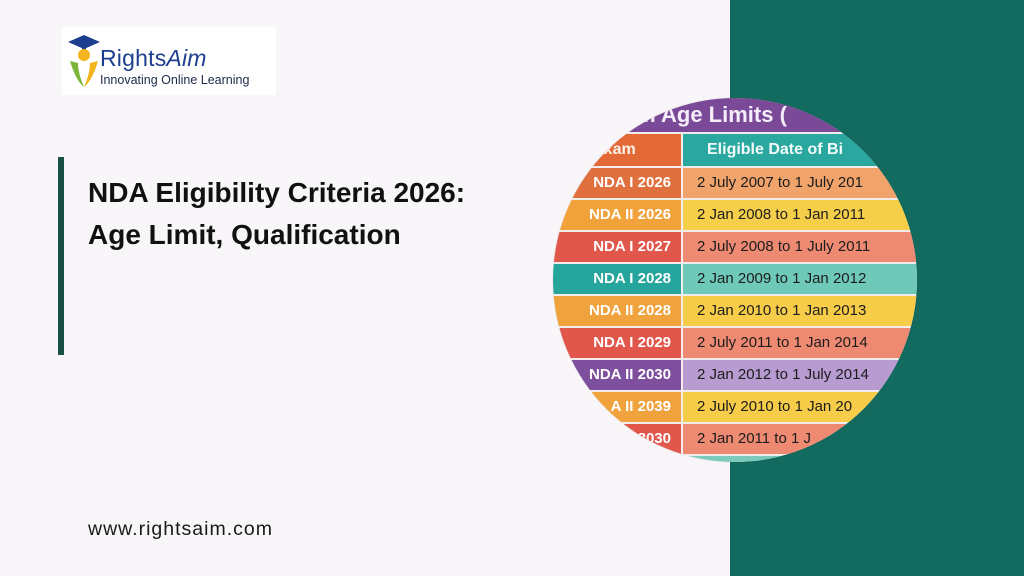  Describe the element at coordinates (800, 459) in the screenshot. I see `table-cell-date` at that location.